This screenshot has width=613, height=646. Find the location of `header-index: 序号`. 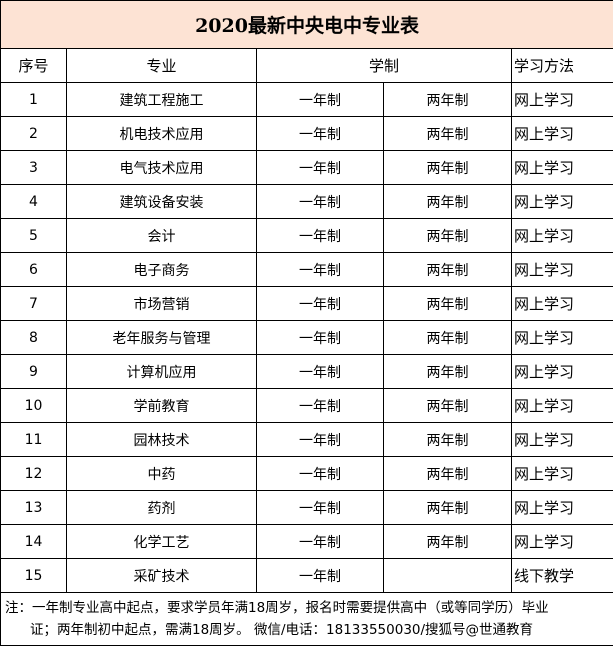

header-index: 序号 is located at coordinates (33, 65).